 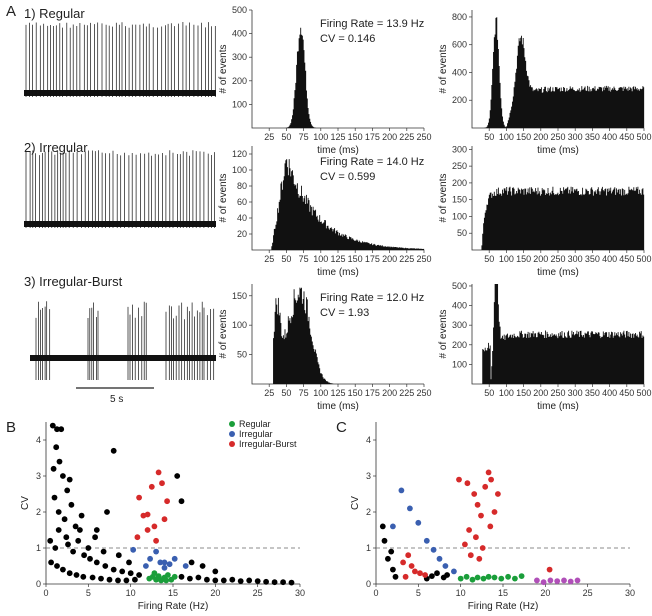 What do you see at coordinates (269, 259) in the screenshot?
I see `isi-irregular-xtick-label: 25` at bounding box center [269, 259].